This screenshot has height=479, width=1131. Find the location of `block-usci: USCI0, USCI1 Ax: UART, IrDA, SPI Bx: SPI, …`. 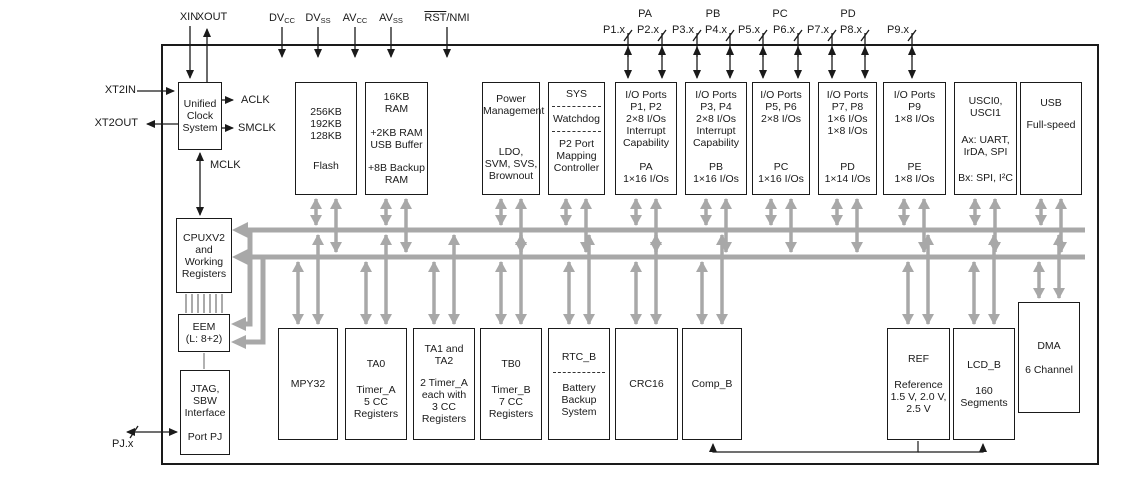

block-usci: USCI0, USCI1 Ax: UART, IrDA, SPI Bx: SPI, … is located at coordinates (985, 138).